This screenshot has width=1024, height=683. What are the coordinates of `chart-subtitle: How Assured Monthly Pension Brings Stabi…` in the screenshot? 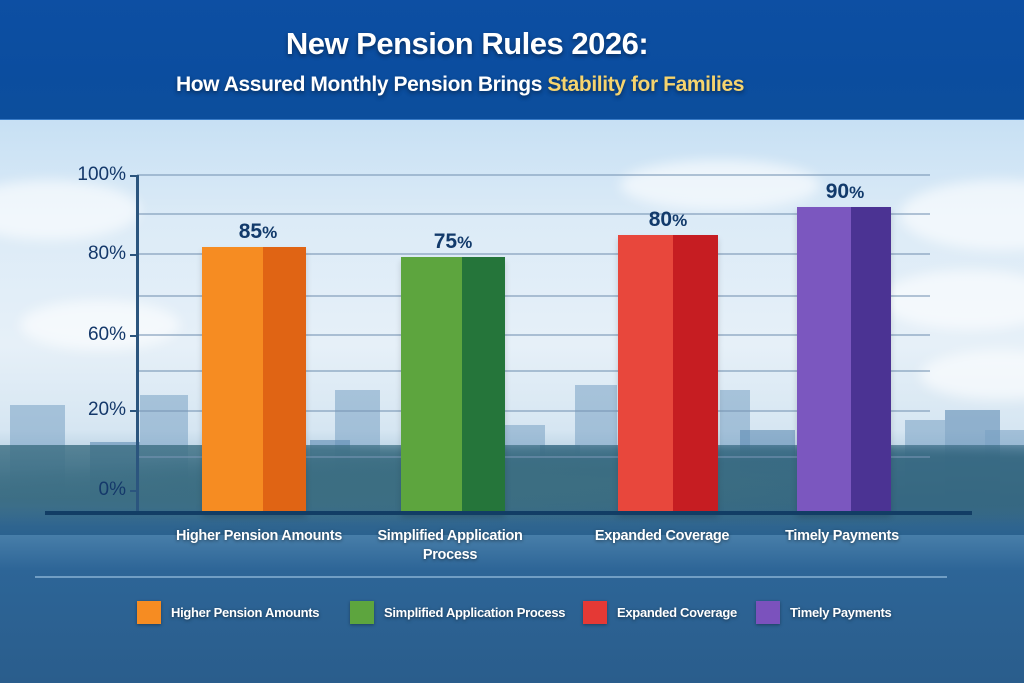 It's located at (460, 85).